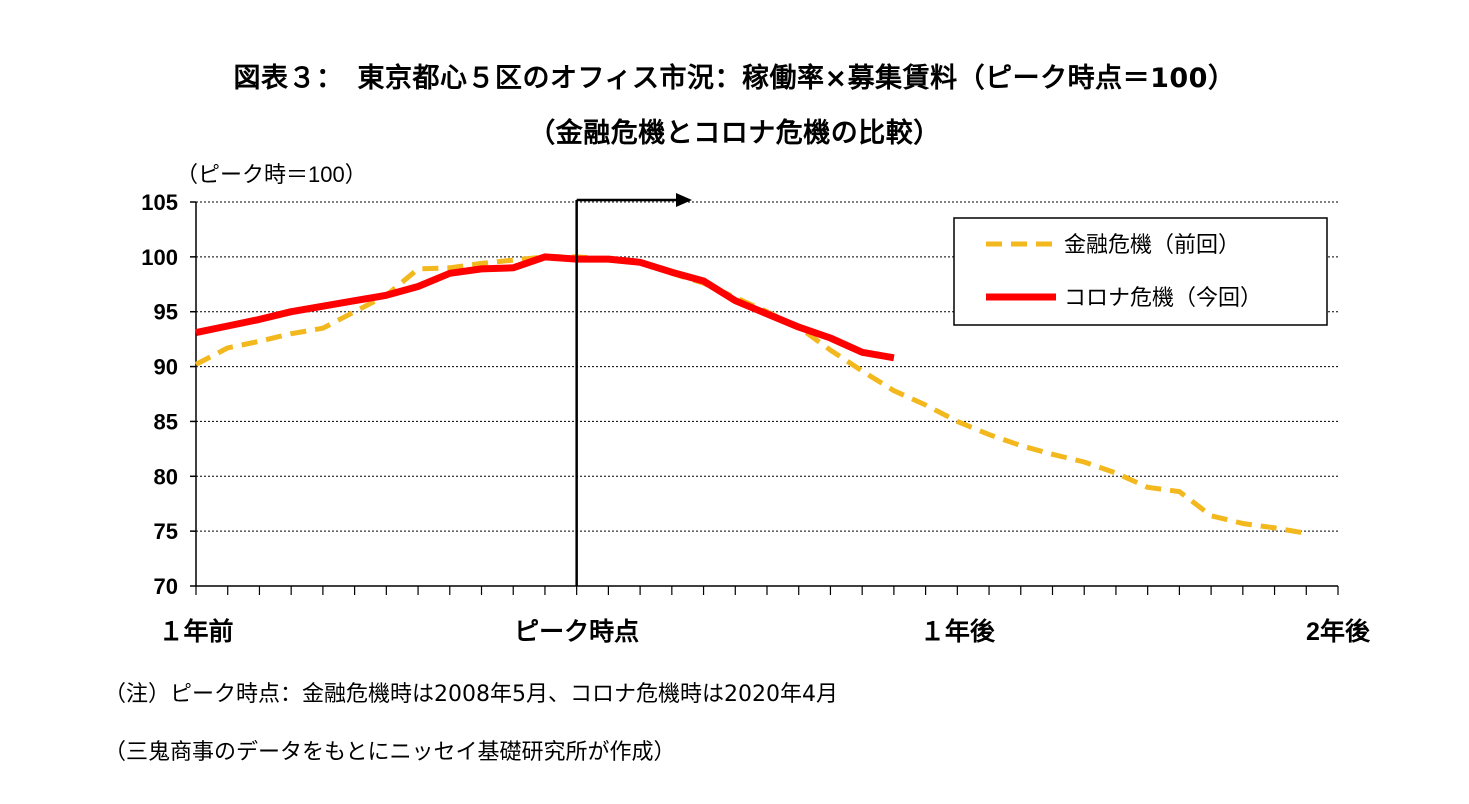 The width and height of the screenshot is (1469, 804). I want to click on footnote: （注）ピーク時点：金融危機時は2008年5月、コロナ危機時は2020年4月, so click(471, 694).